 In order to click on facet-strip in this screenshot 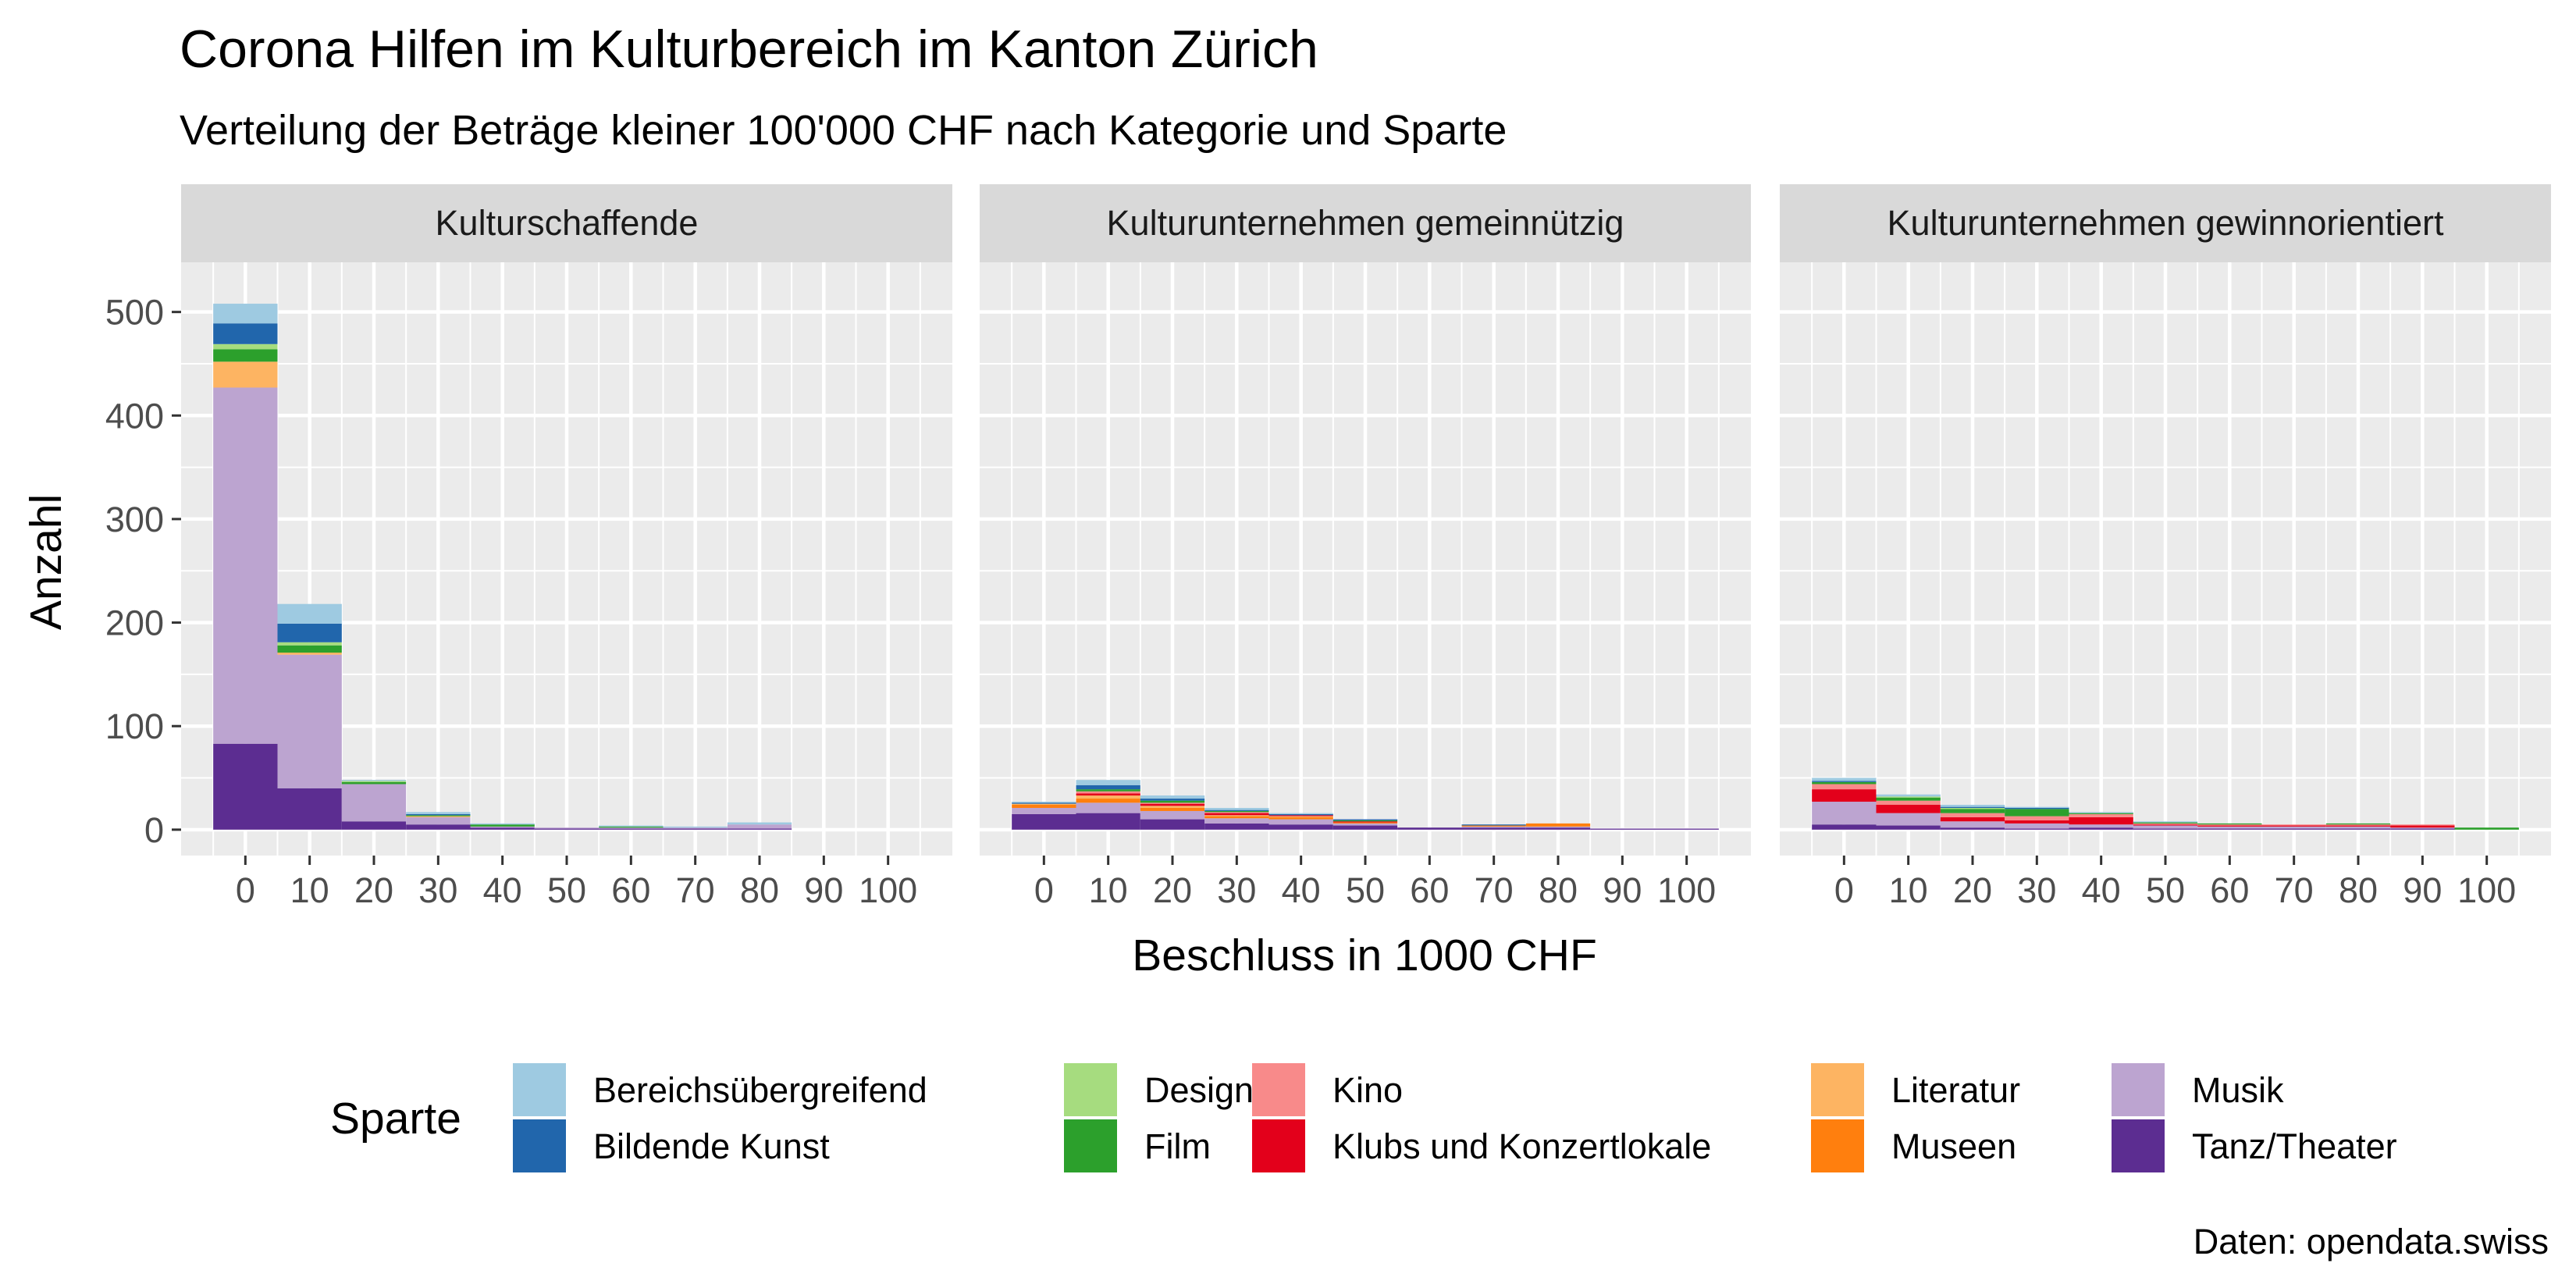, I will do `click(1365, 223)`.